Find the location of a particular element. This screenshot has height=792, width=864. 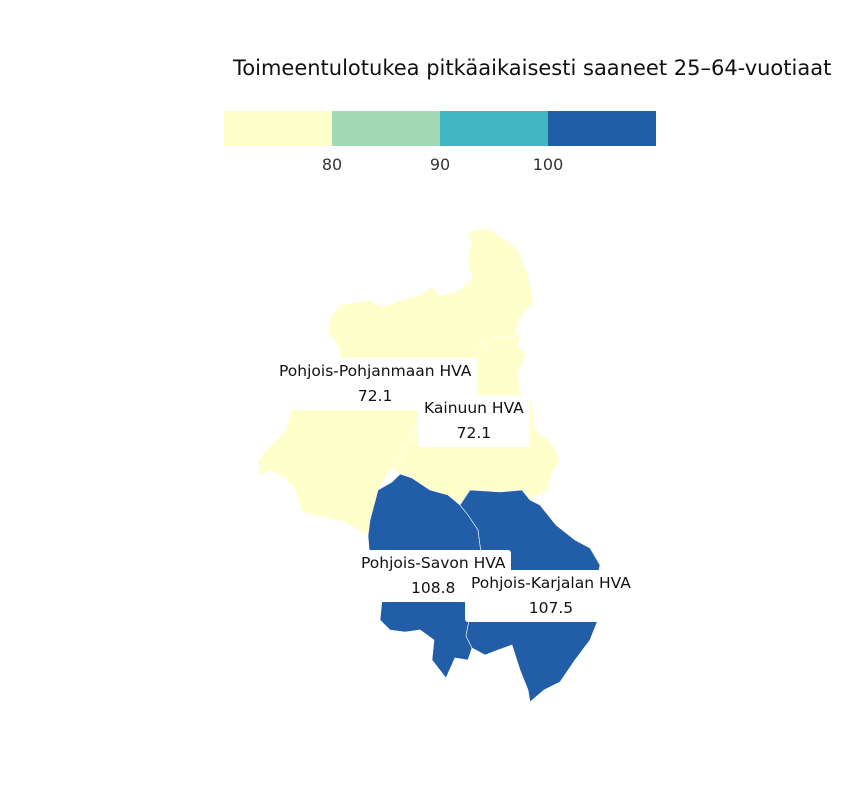

region-name: Pohjois-Savon HVA is located at coordinates (433, 563).